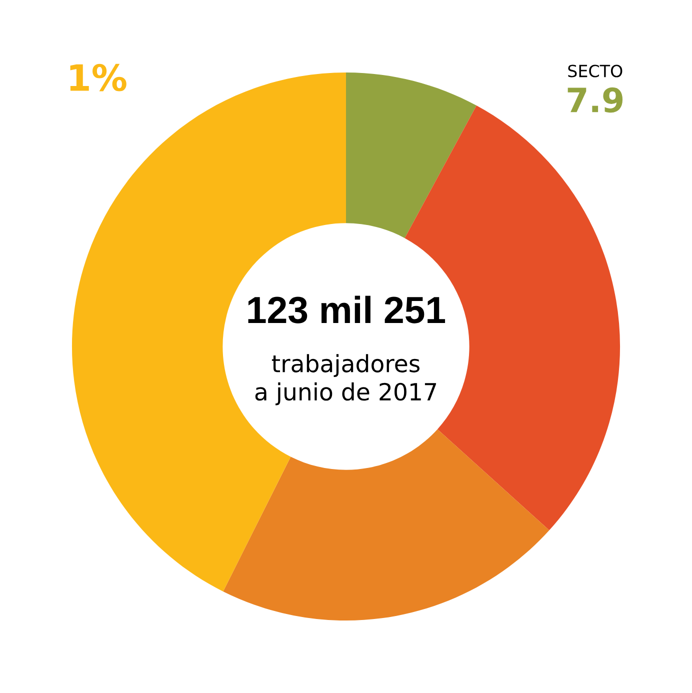 The height and width of the screenshot is (693, 692). Describe the element at coordinates (347, 310) in the screenshot. I see `text: 123 mil 251` at that location.